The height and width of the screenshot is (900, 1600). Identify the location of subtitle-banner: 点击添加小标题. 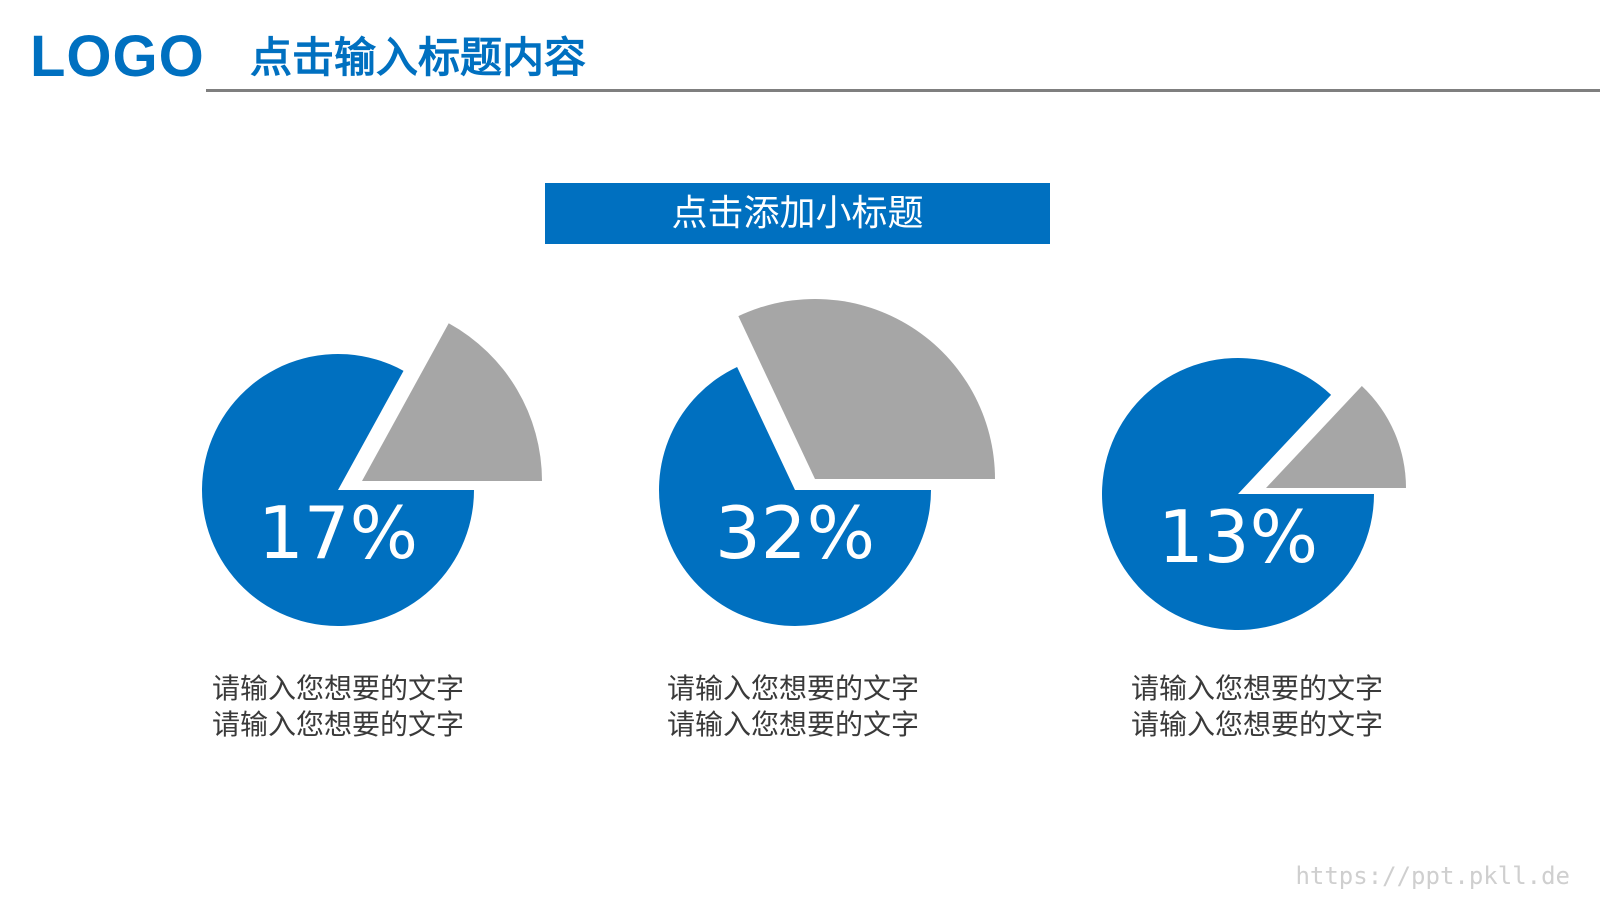
(797, 213).